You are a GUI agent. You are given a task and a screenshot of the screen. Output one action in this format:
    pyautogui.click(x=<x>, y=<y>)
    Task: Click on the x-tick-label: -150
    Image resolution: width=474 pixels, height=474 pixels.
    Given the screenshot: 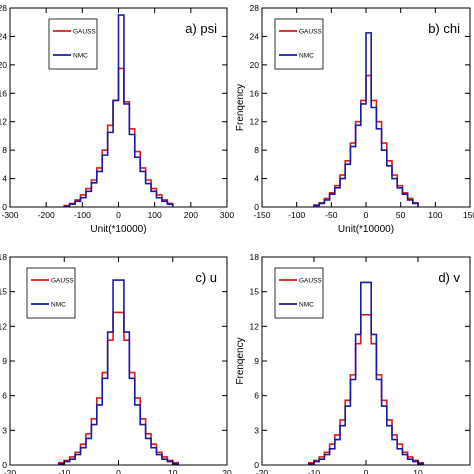 What is the action you would take?
    pyautogui.click(x=261, y=215)
    